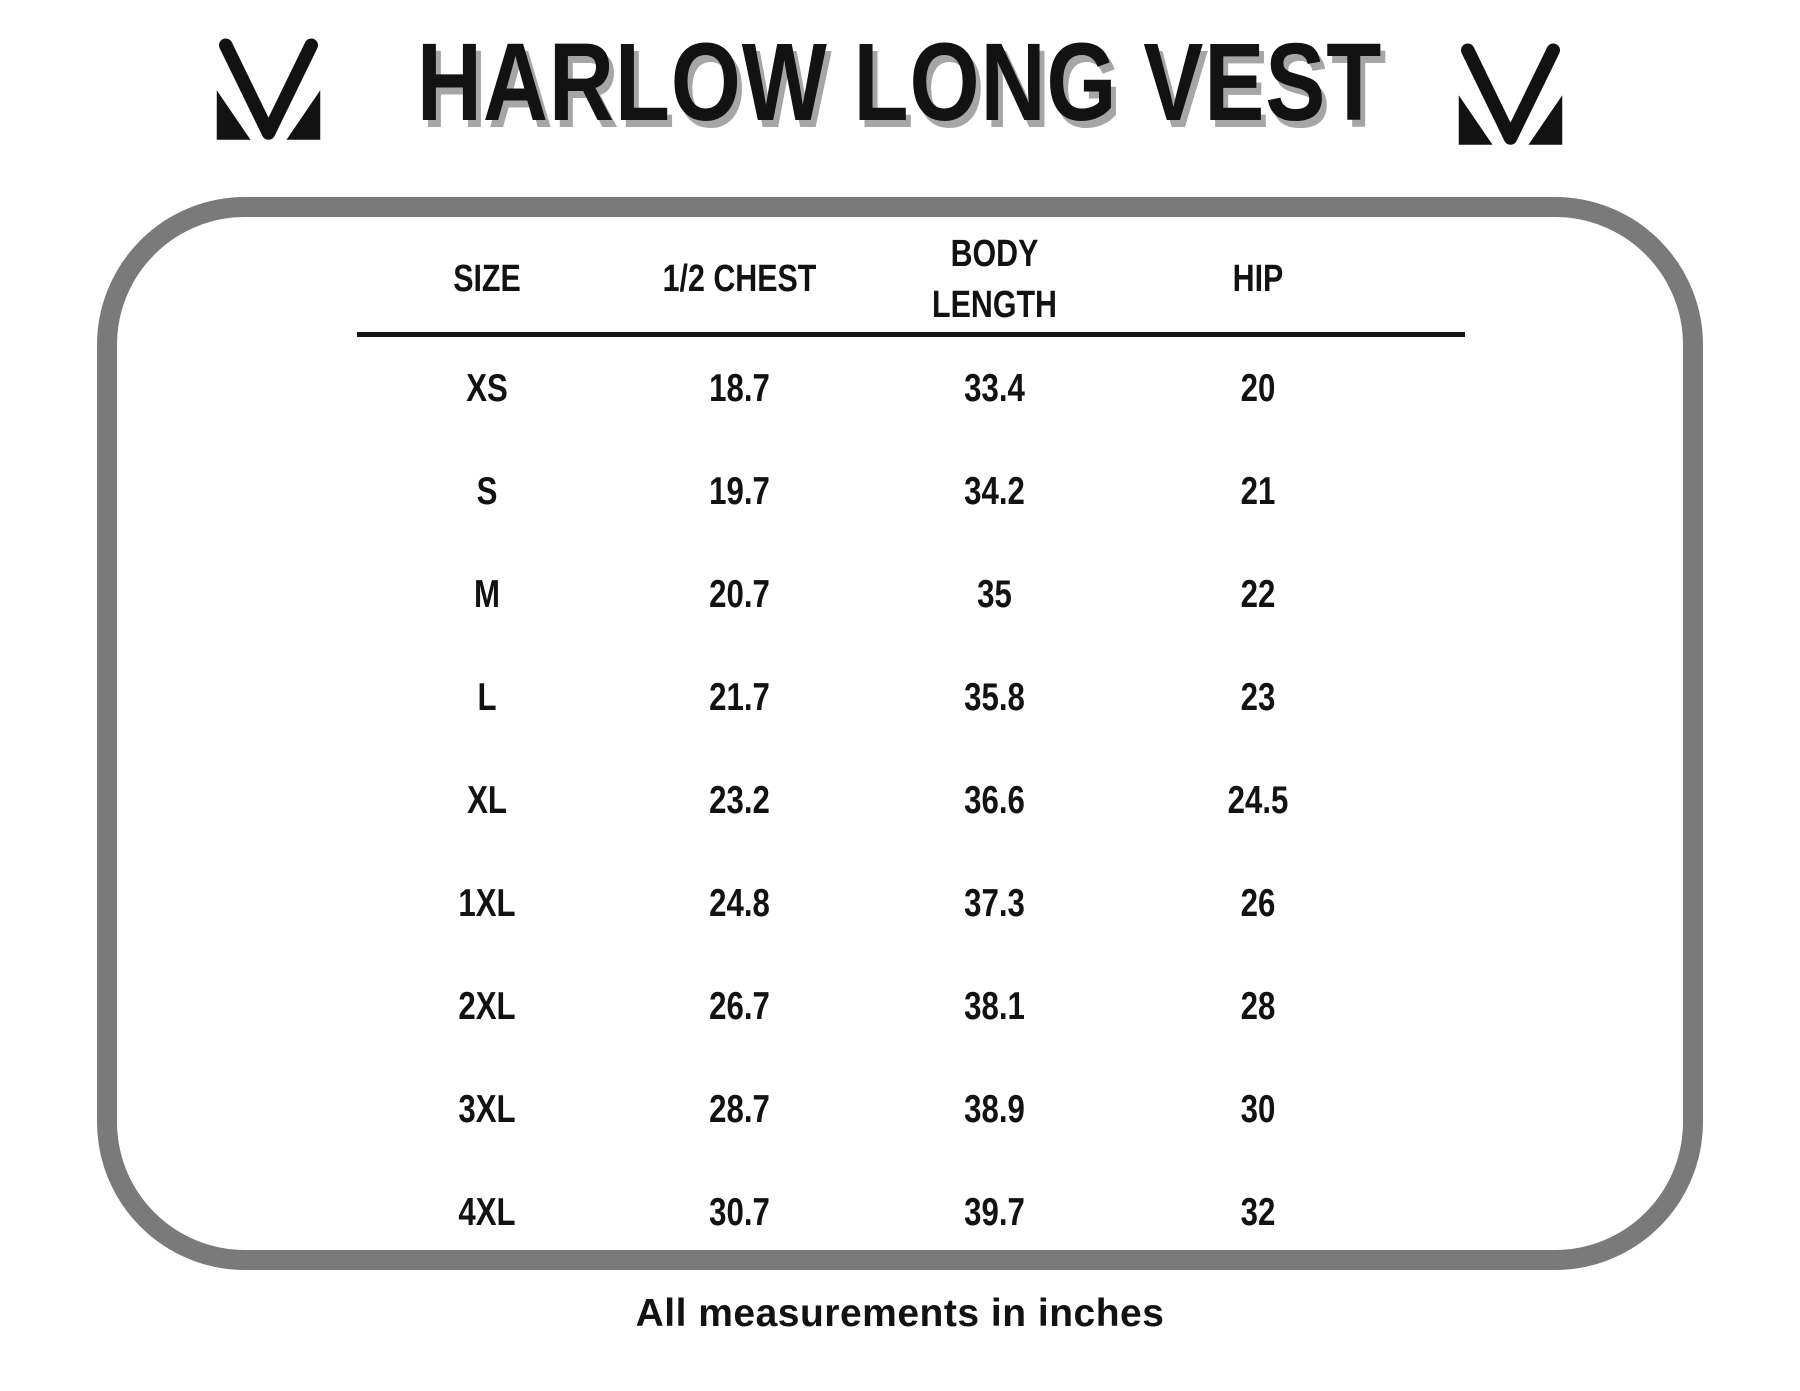 The width and height of the screenshot is (1800, 1391). Describe the element at coordinates (911, 334) in the screenshot. I see `header-divider` at that location.